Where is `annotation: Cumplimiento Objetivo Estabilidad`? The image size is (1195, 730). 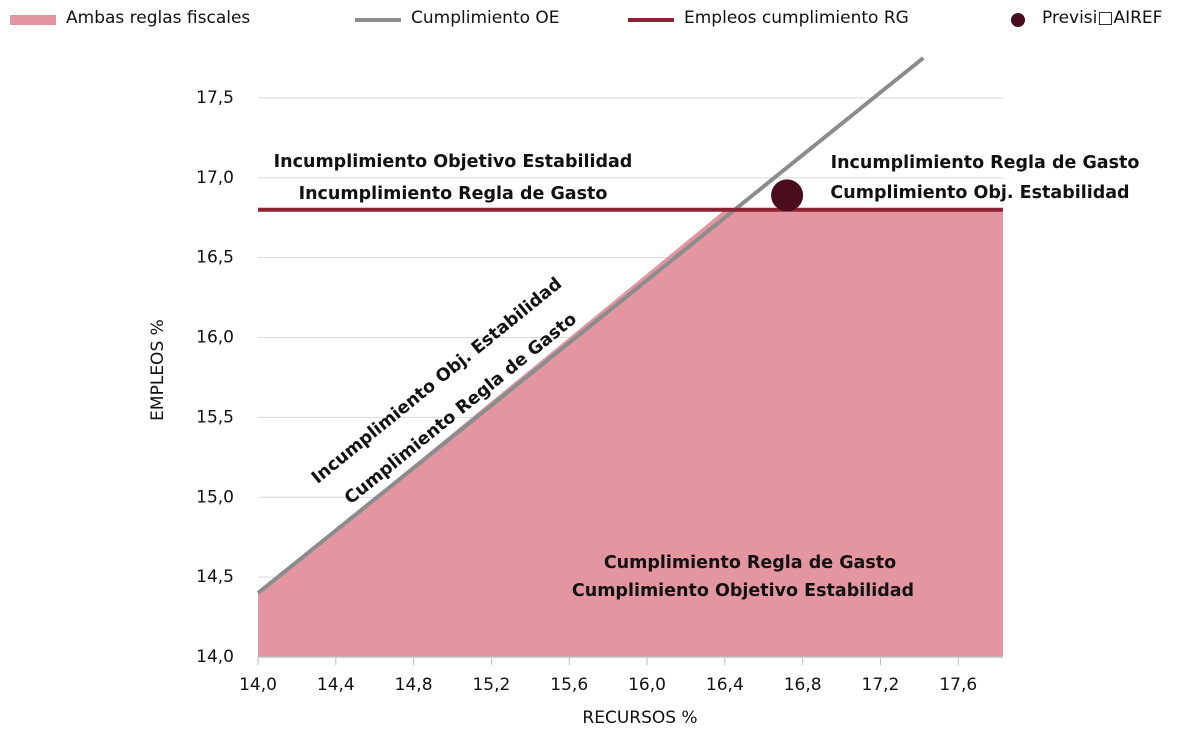 annotation: Cumplimiento Objetivo Estabilidad is located at coordinates (743, 591).